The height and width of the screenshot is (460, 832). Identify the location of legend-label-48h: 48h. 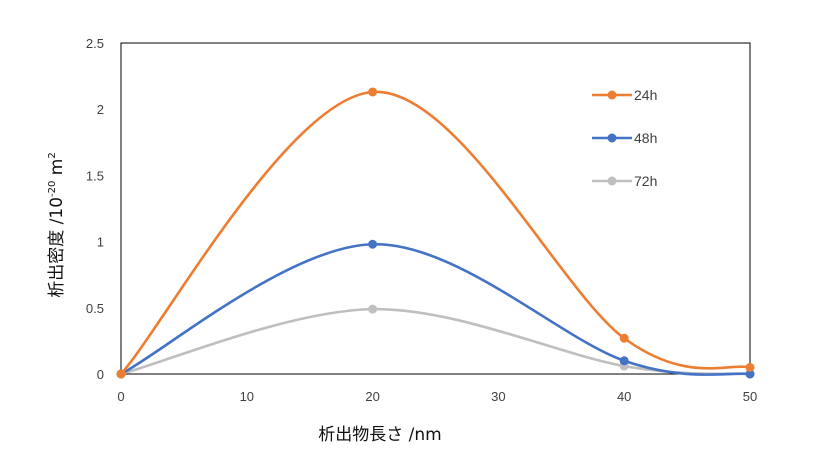
(645, 138).